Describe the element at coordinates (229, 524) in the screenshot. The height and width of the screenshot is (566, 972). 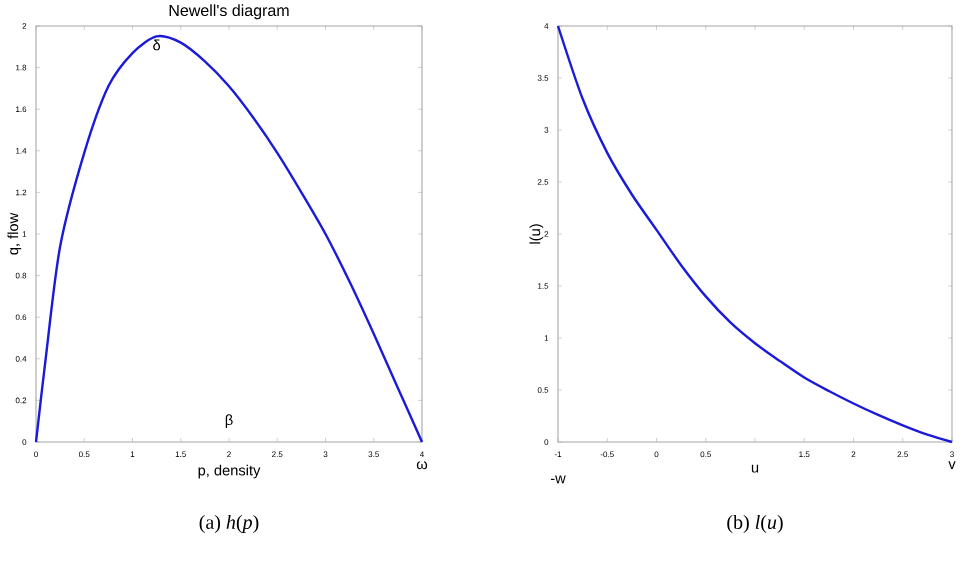
I see `text: (a) h(p)` at that location.